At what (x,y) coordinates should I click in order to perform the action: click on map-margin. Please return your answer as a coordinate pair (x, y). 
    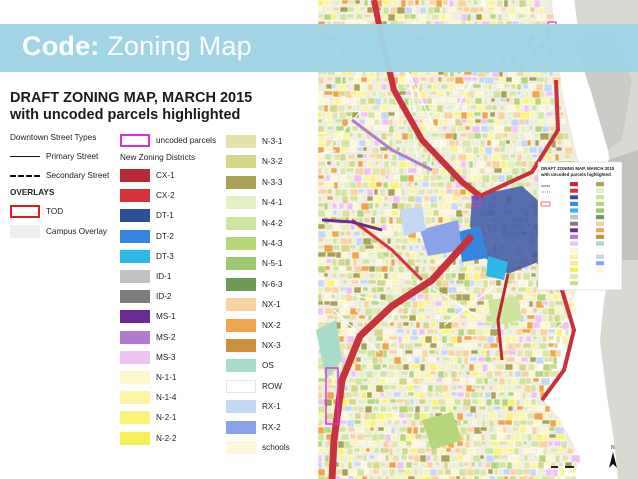
    Looking at the image, I should click on (315, 239).